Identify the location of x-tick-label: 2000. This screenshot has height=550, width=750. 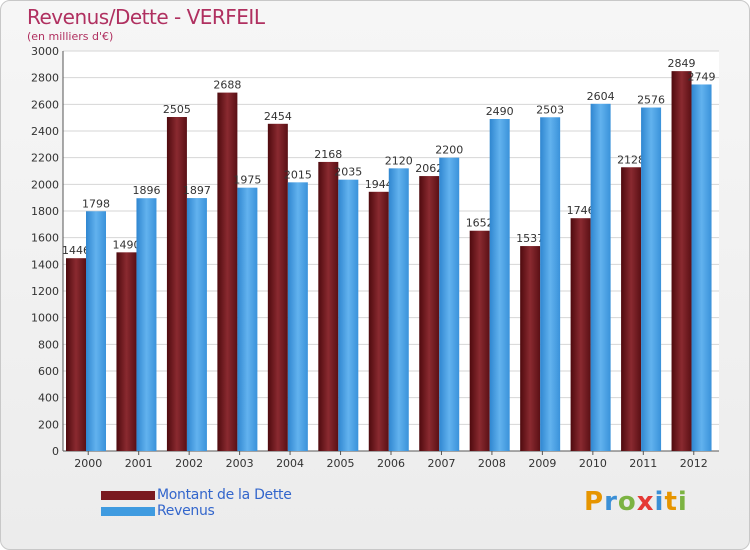
(88, 463).